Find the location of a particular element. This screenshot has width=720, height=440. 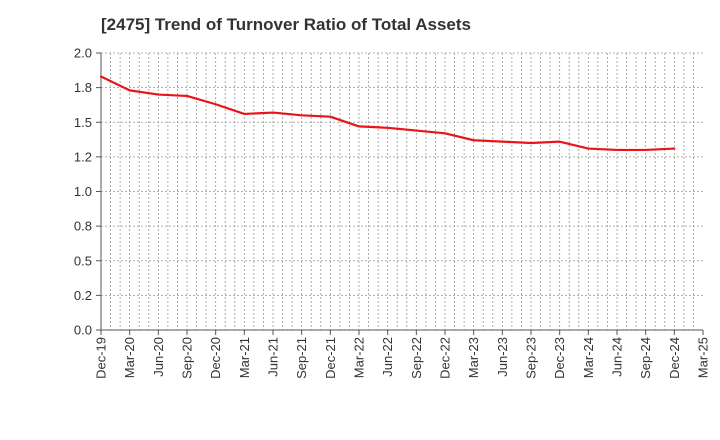

x-tick-label: Sep-21 is located at coordinates (301, 358).